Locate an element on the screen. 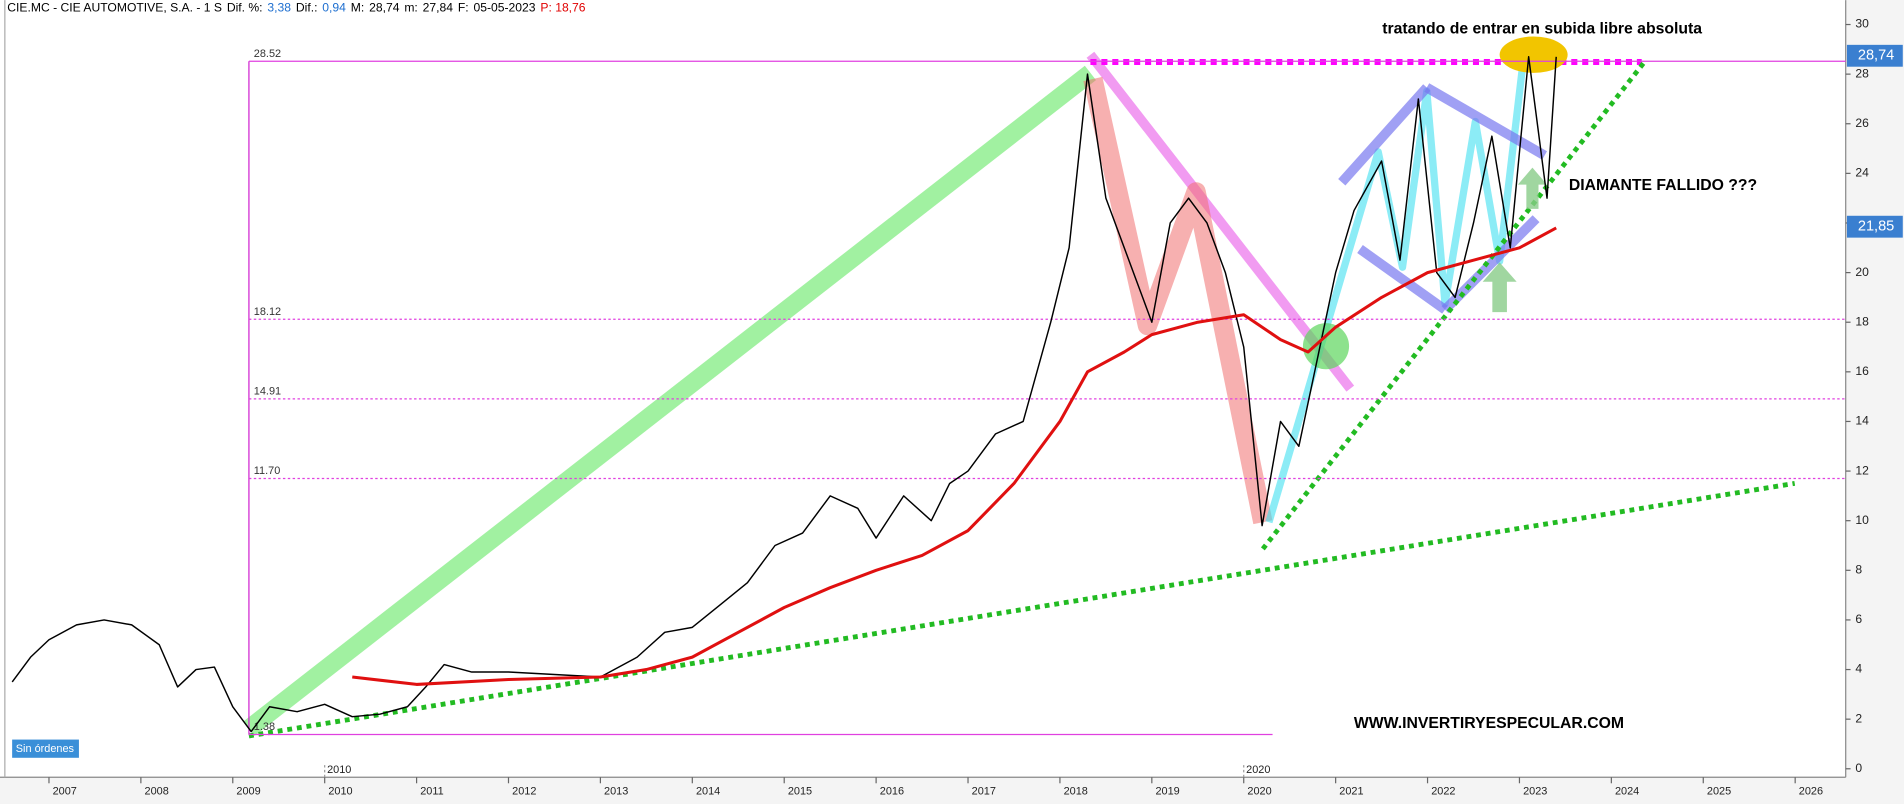  x-tick-label: 2017 is located at coordinates (984, 792).